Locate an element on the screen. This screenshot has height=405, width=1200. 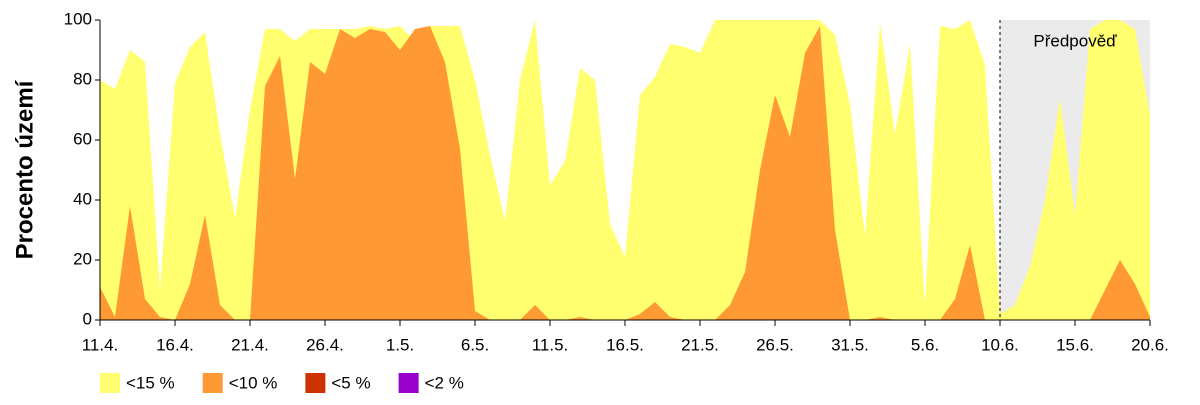
x-tick-label: 26.4. is located at coordinates (325, 344).